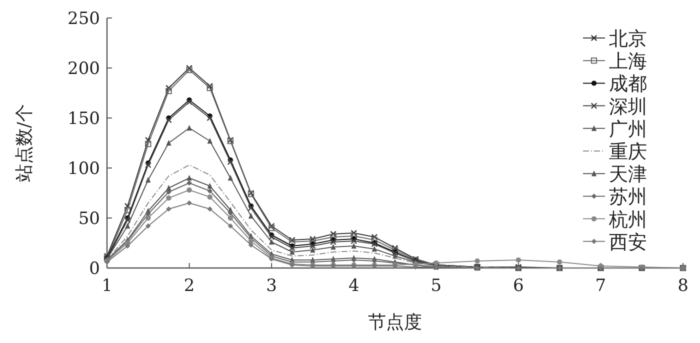  Describe the element at coordinates (84, 169) in the screenshot. I see `y-tick-label: 100` at that location.